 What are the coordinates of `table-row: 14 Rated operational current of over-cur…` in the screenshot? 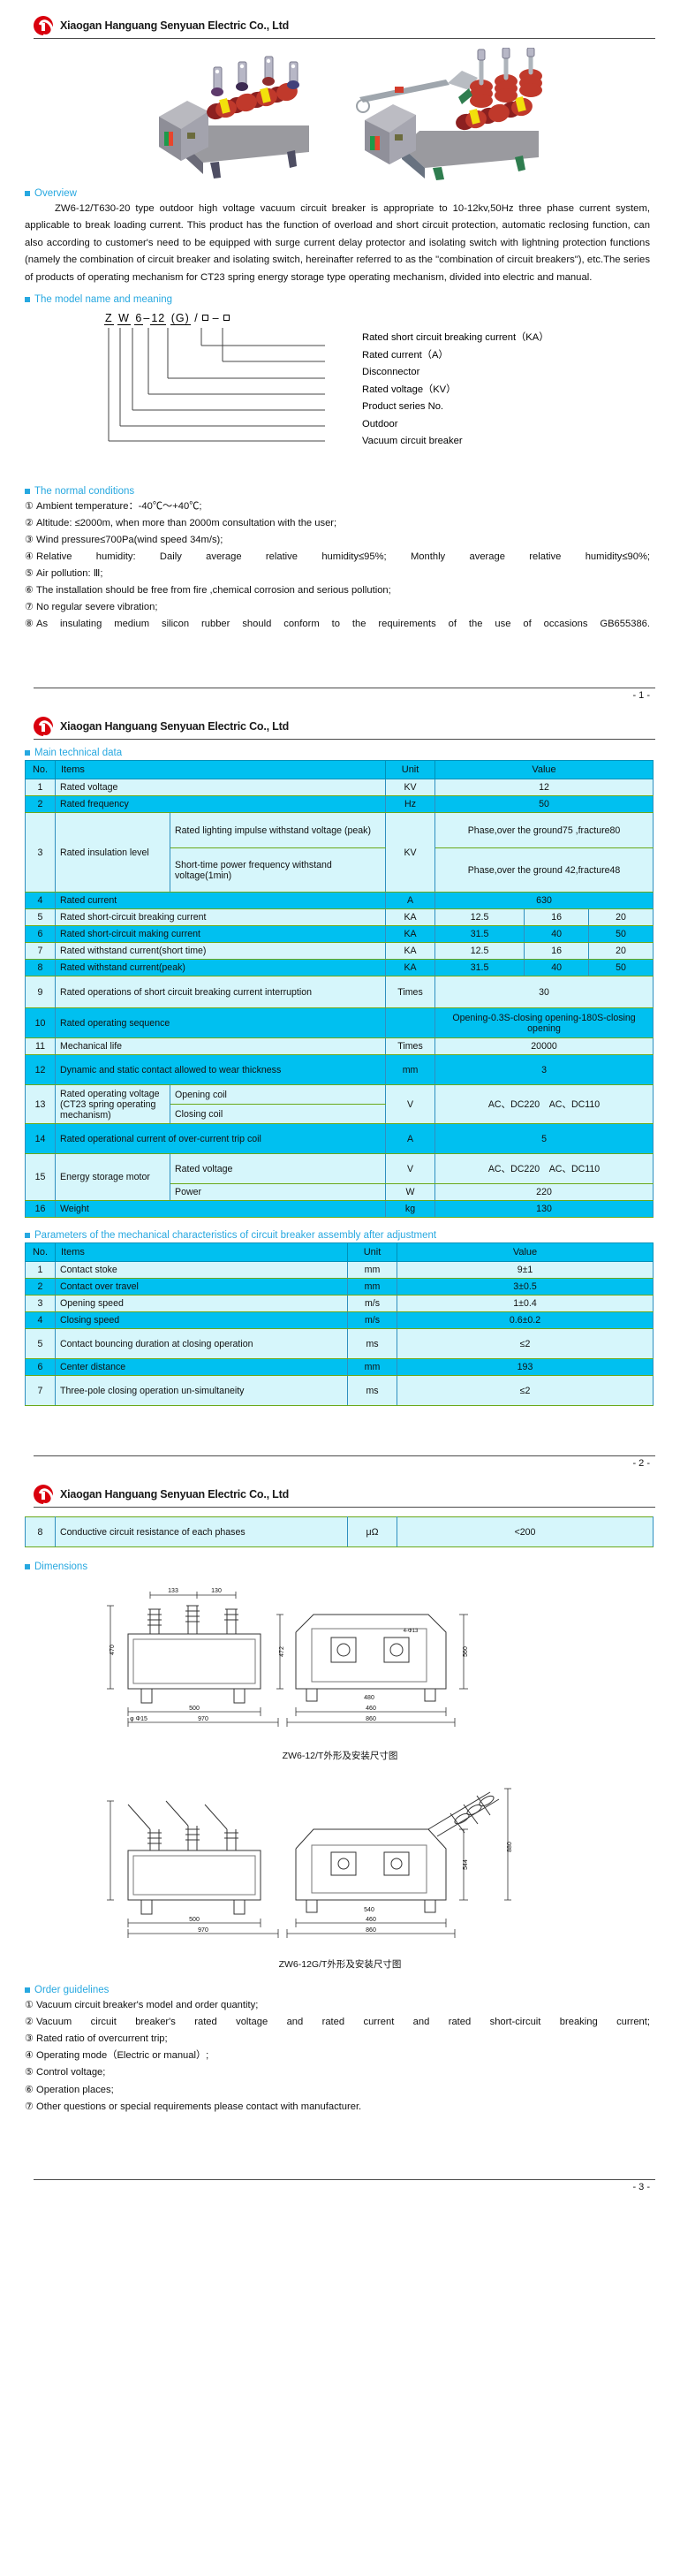 It's located at (339, 1139).